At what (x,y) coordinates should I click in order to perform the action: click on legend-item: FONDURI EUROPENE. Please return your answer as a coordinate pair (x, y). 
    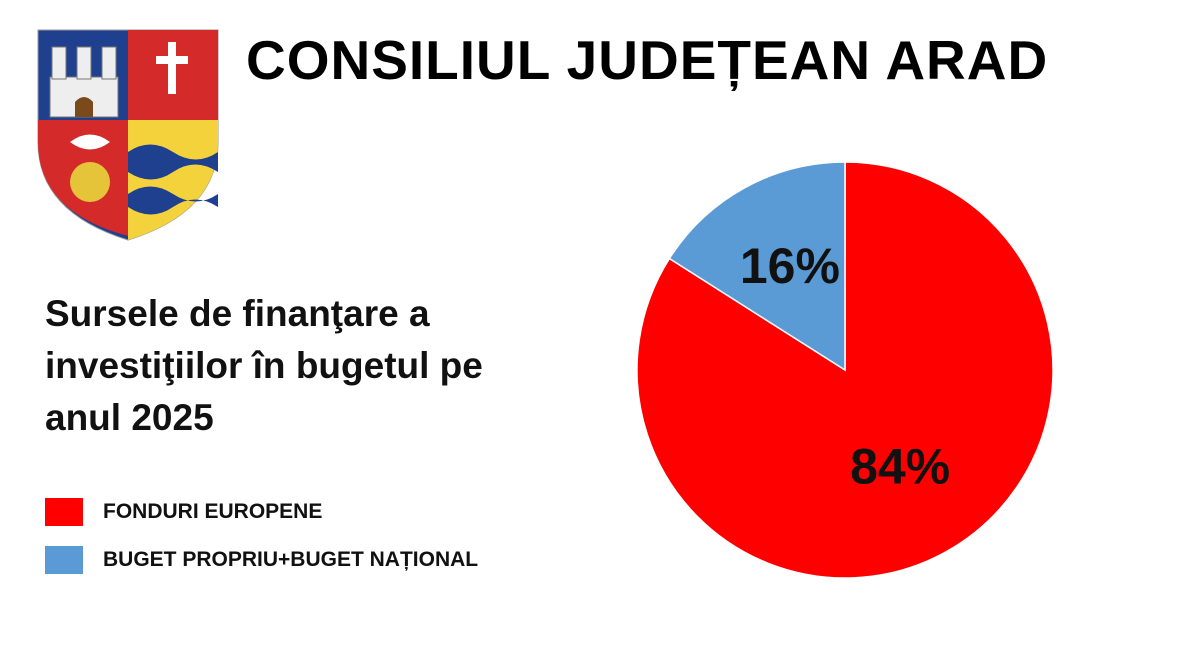
    Looking at the image, I should click on (183, 512).